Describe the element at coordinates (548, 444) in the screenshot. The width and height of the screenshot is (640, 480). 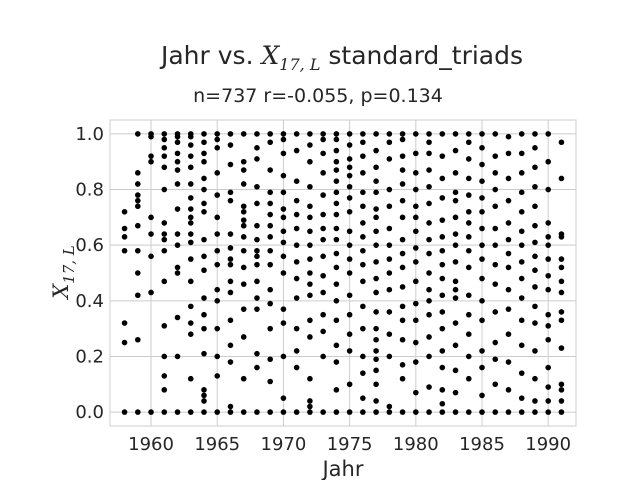
I see `x-tick-label: 1990` at that location.